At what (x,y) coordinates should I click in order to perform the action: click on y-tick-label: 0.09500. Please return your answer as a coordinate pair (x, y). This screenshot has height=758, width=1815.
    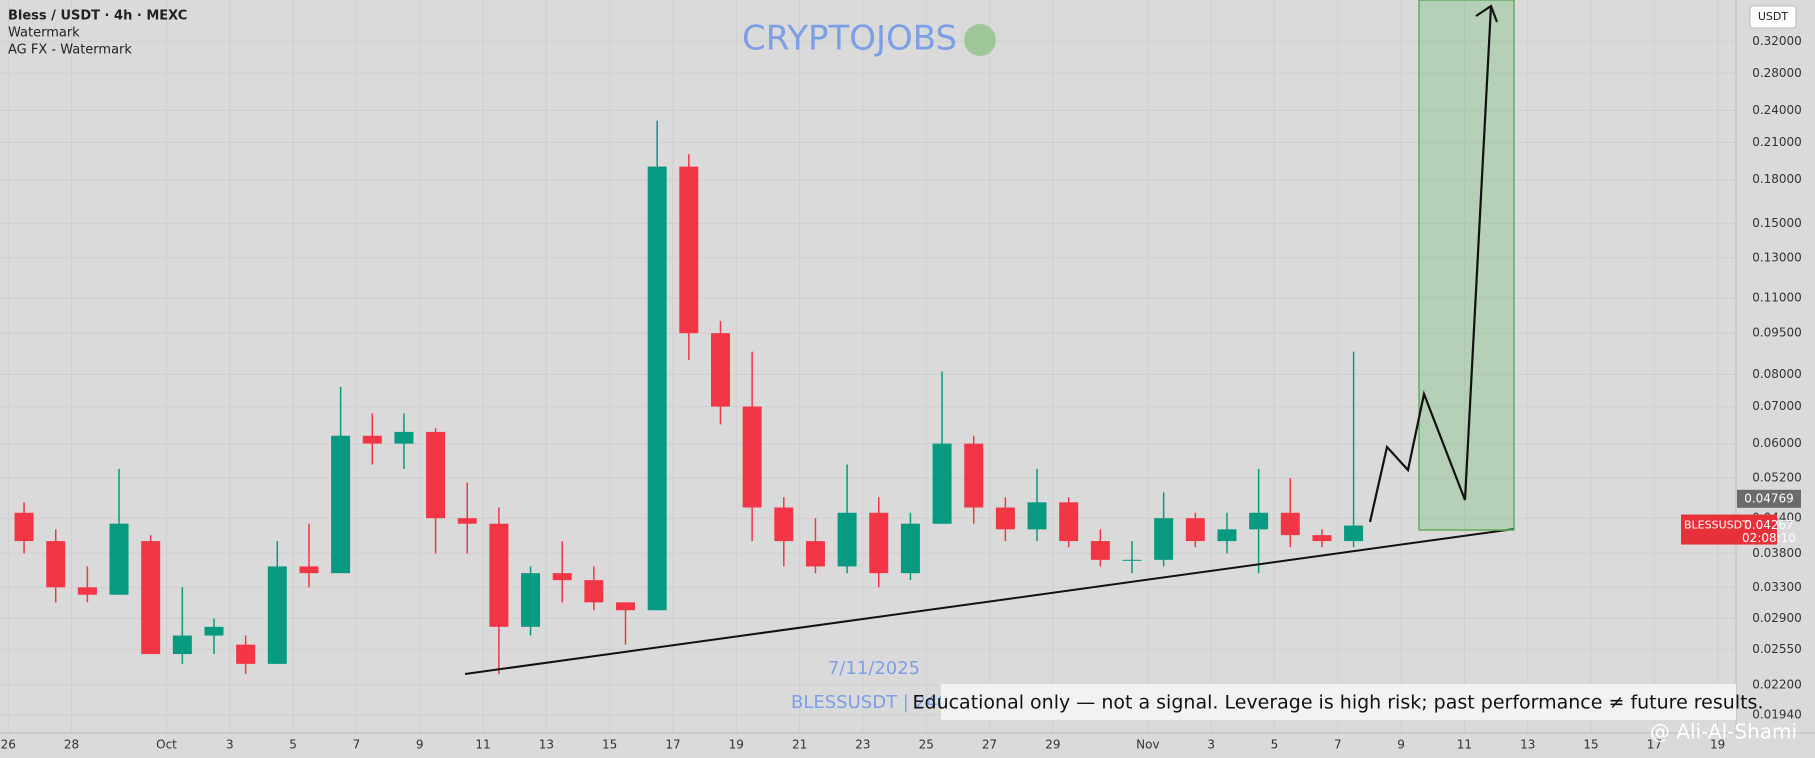
    Looking at the image, I should click on (1777, 333).